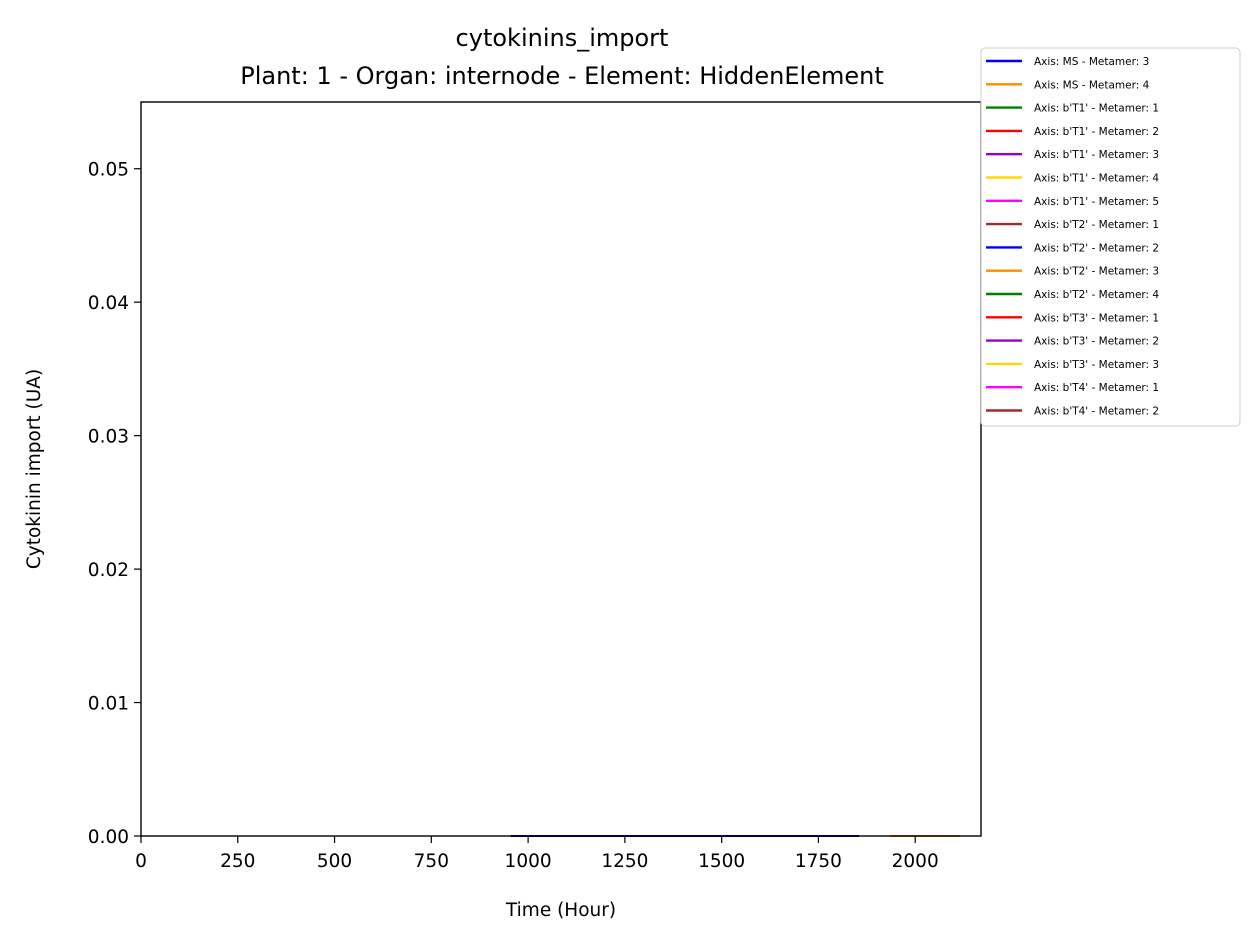 This screenshot has height=943, width=1260. Describe the element at coordinates (1091, 62) in the screenshot. I see `legend-label: Axis: MS - Metamer: 3` at that location.